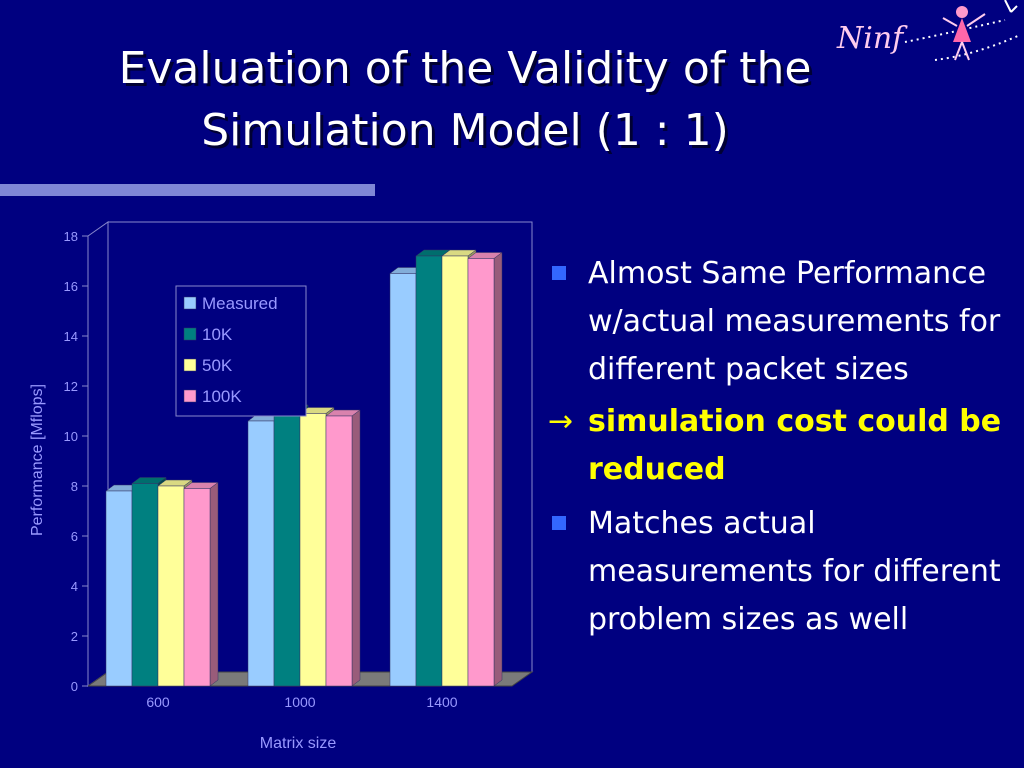 Image resolution: width=1024 pixels, height=768 pixels. Describe the element at coordinates (76, 461) in the screenshot. I see `y-axis: 0 2 4 6 8 10 12 14 16 18` at that location.